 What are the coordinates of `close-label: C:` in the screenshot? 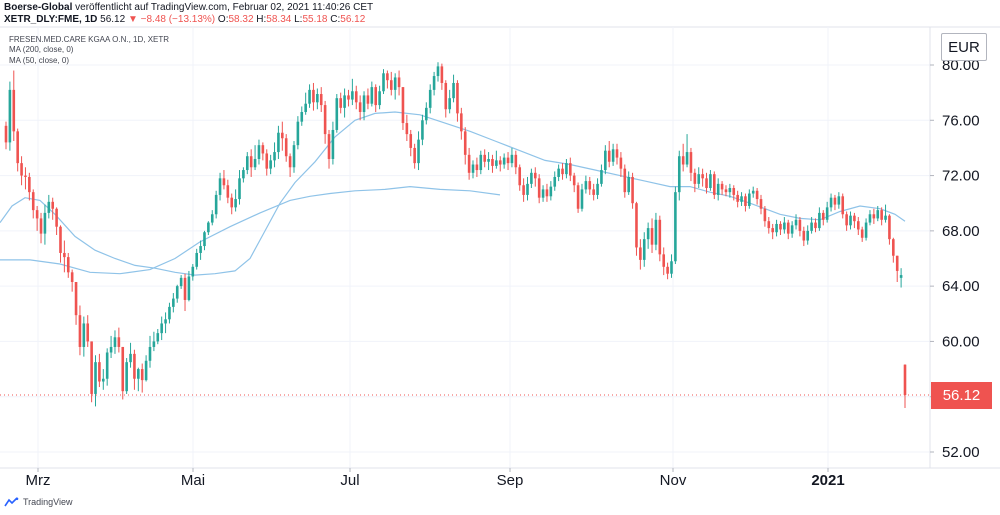 It's located at (335, 19).